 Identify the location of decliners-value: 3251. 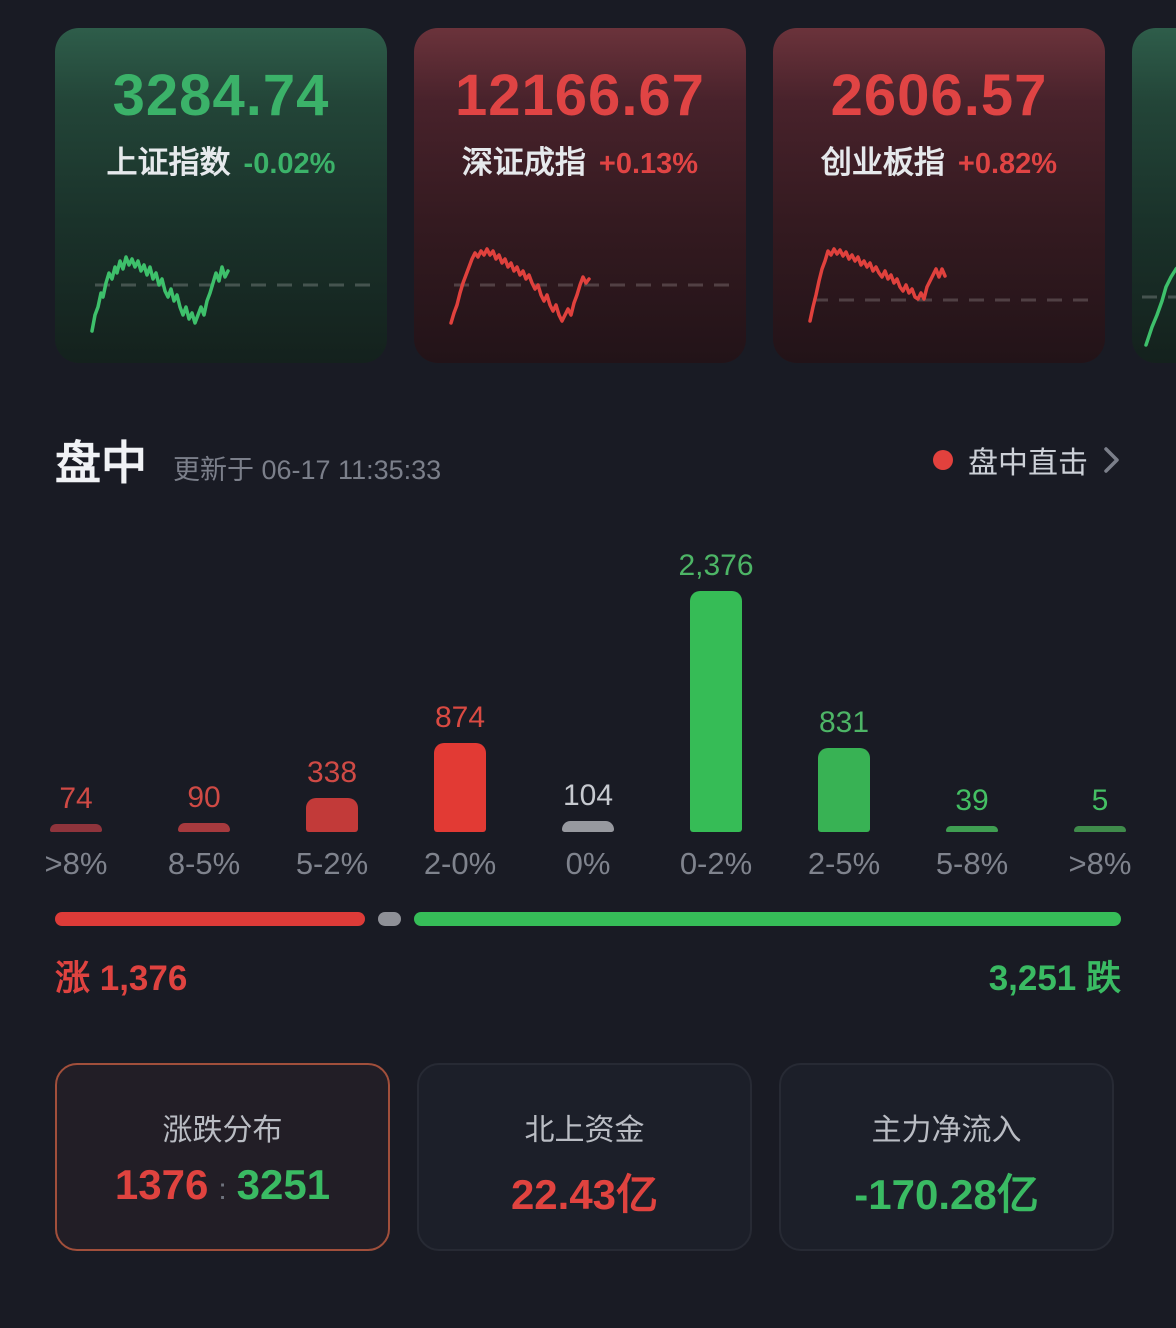
(283, 1184).